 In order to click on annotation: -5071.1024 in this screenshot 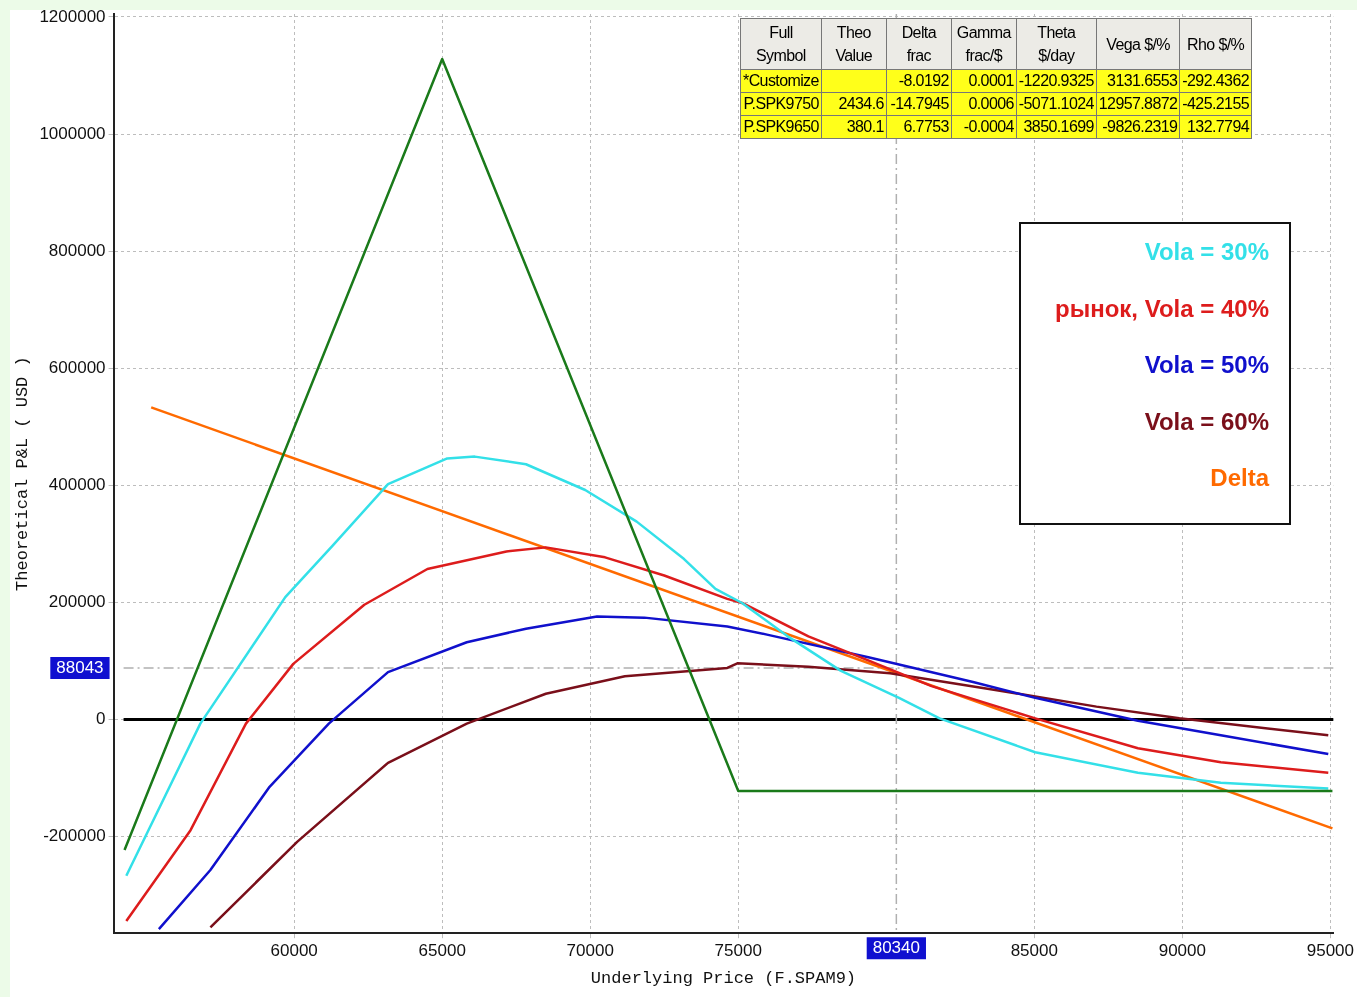, I will do `click(1056, 104)`.